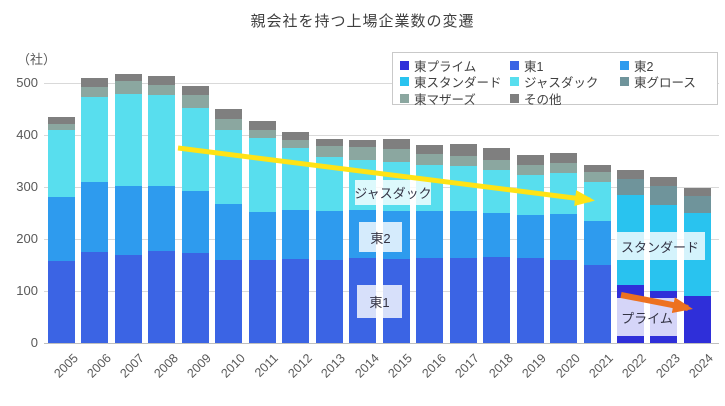 This screenshot has height=406, width=725. What do you see at coordinates (262, 134) in the screenshot?
I see `bar-segment-東マザーズ-2011` at bounding box center [262, 134].